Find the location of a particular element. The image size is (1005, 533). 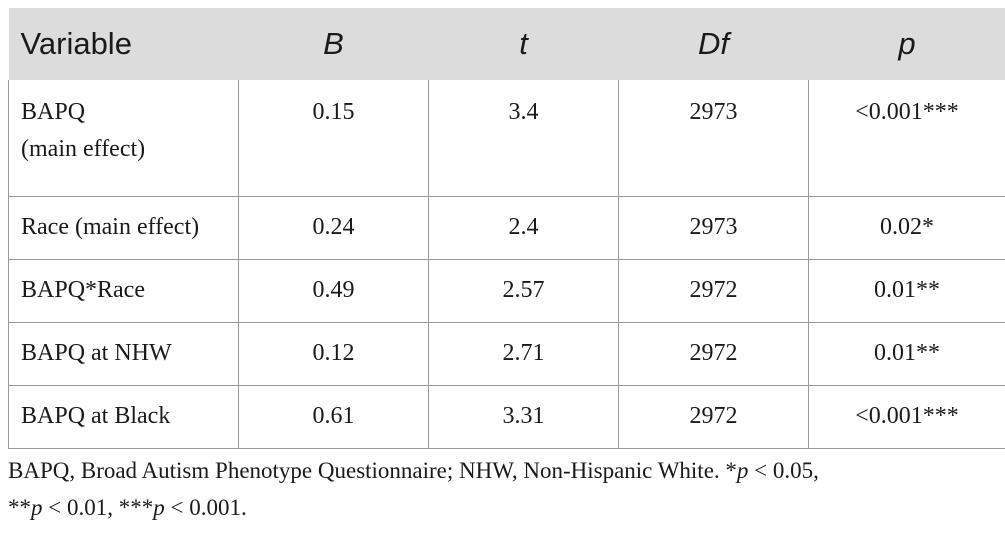

cell-t: 2.4 is located at coordinates (523, 228).